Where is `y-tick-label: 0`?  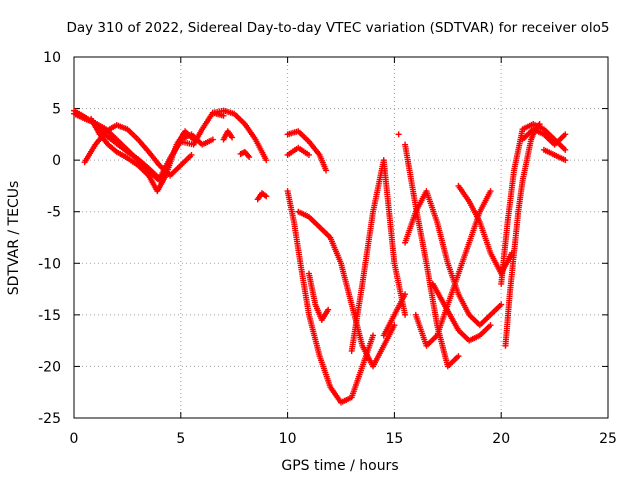 y-tick-label: 0 is located at coordinates (56, 161).